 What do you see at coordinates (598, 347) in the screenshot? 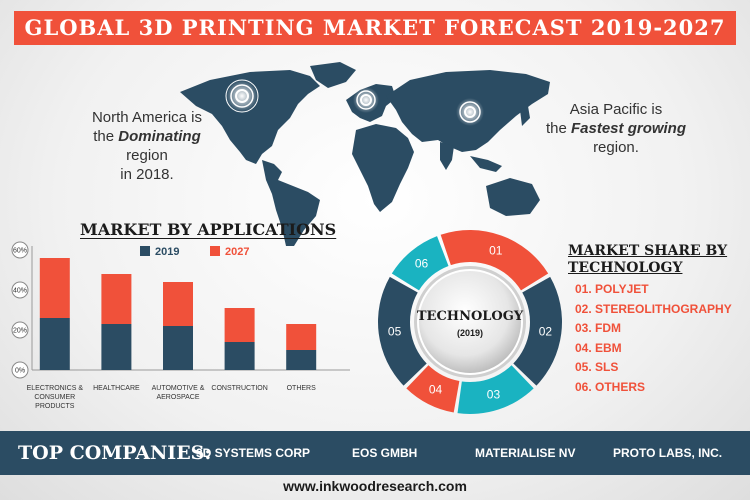
I see `legend-item: 04. EBM` at bounding box center [598, 347].